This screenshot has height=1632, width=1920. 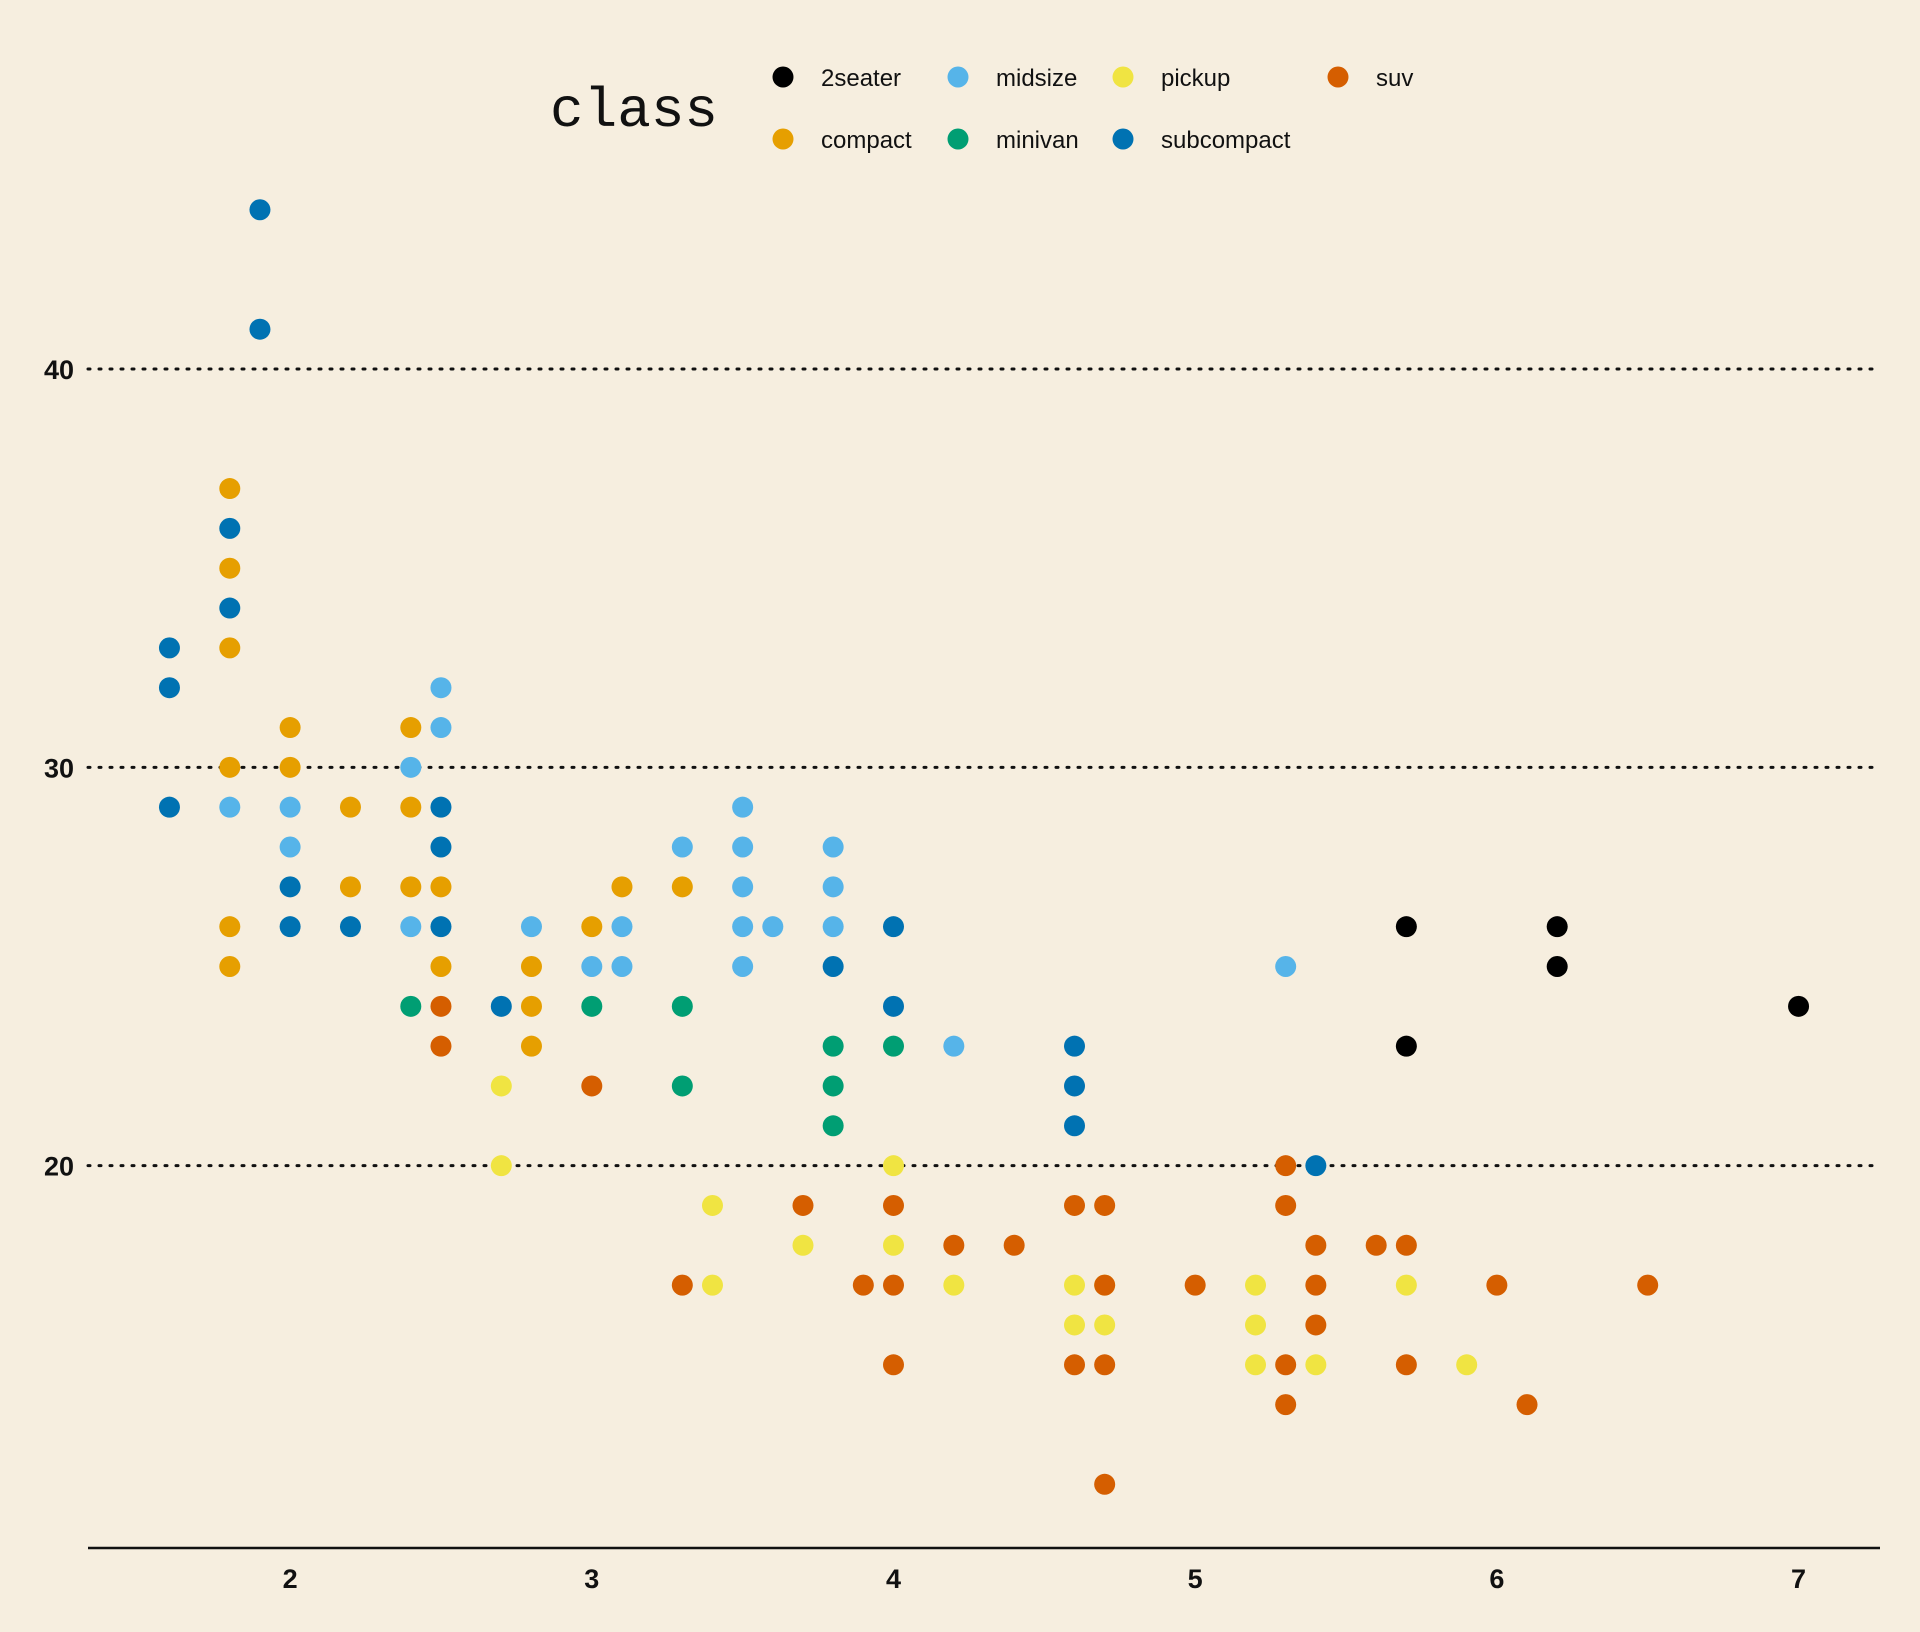 What do you see at coordinates (1195, 78) in the screenshot?
I see `legend-label-pickup: pickup` at bounding box center [1195, 78].